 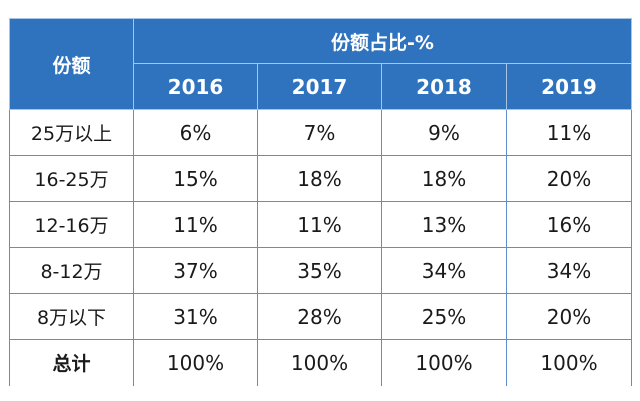 What do you see at coordinates (71, 132) in the screenshot?
I see `row-label: 25万以上` at bounding box center [71, 132].